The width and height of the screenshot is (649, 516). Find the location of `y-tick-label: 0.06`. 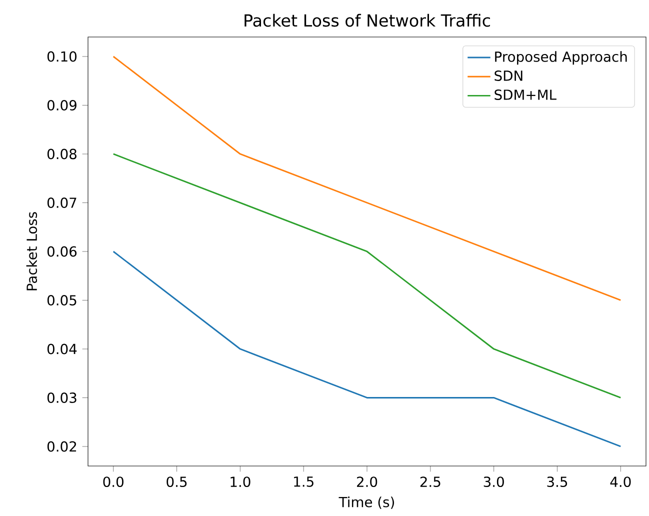

y-tick-label: 0.06 is located at coordinates (62, 251).